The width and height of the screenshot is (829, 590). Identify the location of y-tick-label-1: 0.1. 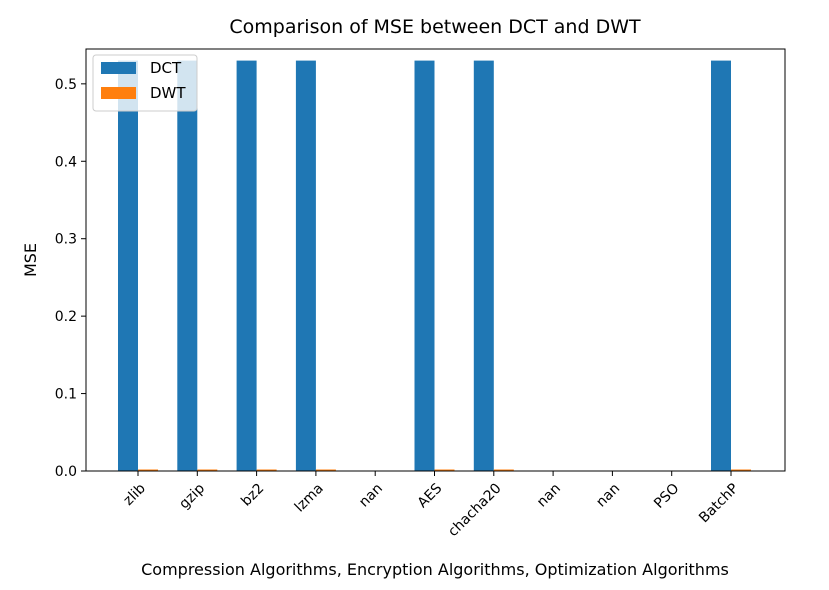
(66, 395).